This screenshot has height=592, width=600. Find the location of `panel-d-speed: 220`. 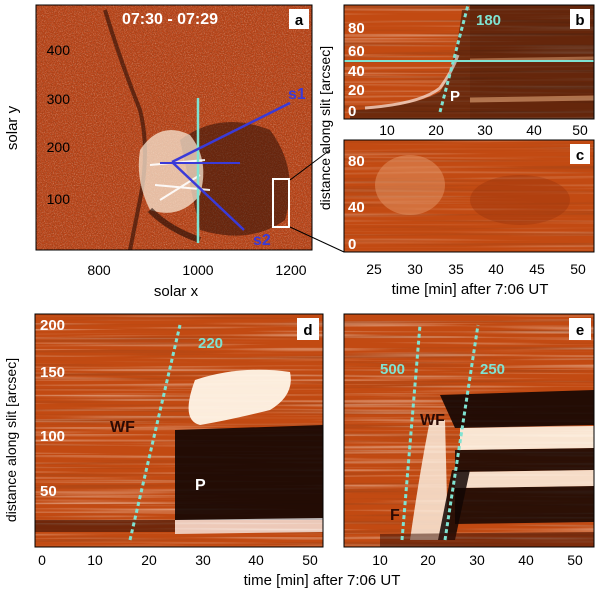

panel-d-speed: 220 is located at coordinates (210, 343).